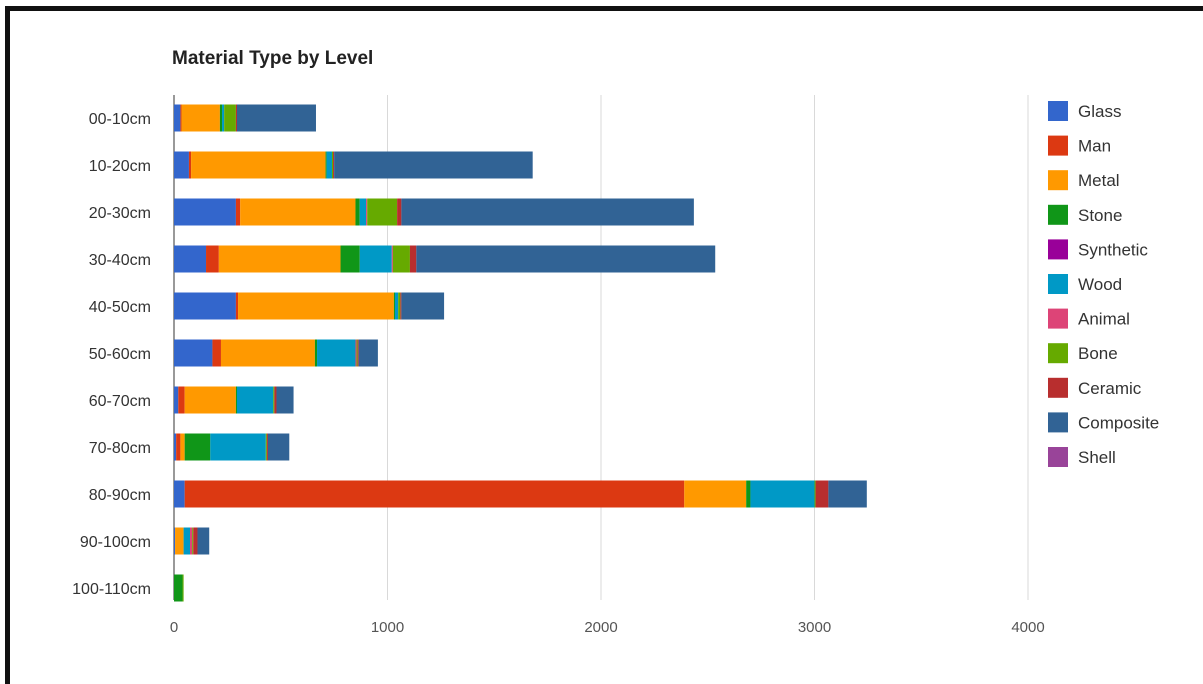 Image resolution: width=1203 pixels, height=684 pixels. Describe the element at coordinates (111, 589) in the screenshot. I see `category-label: 100-110cm` at that location.